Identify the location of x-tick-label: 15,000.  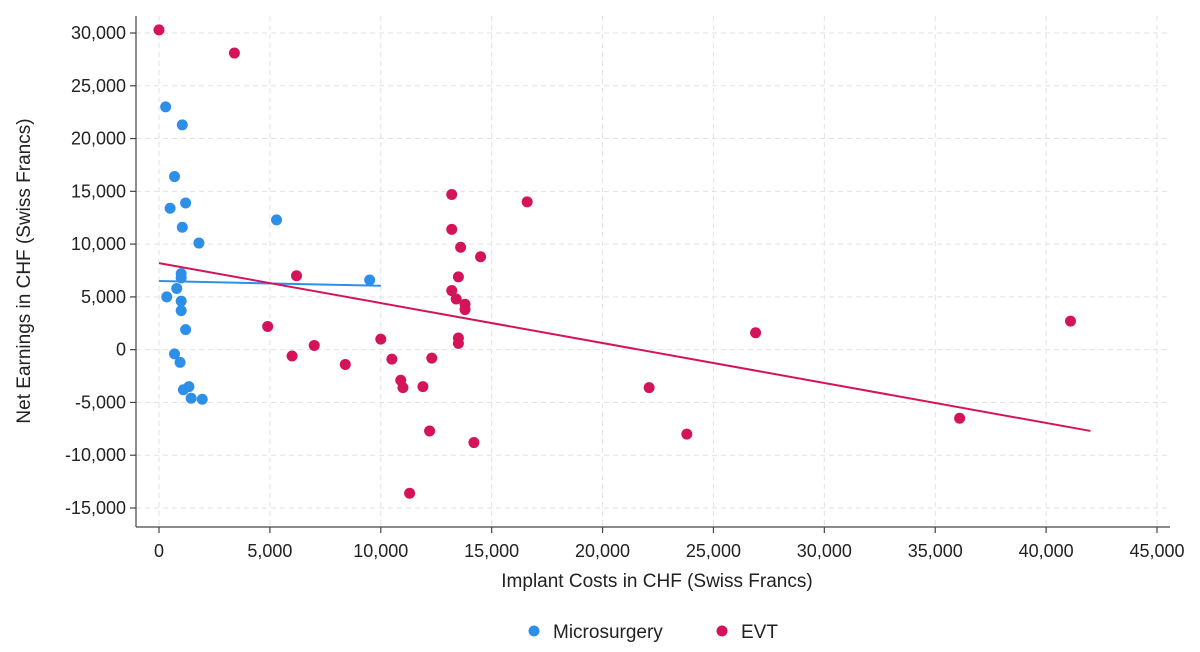
(491, 551).